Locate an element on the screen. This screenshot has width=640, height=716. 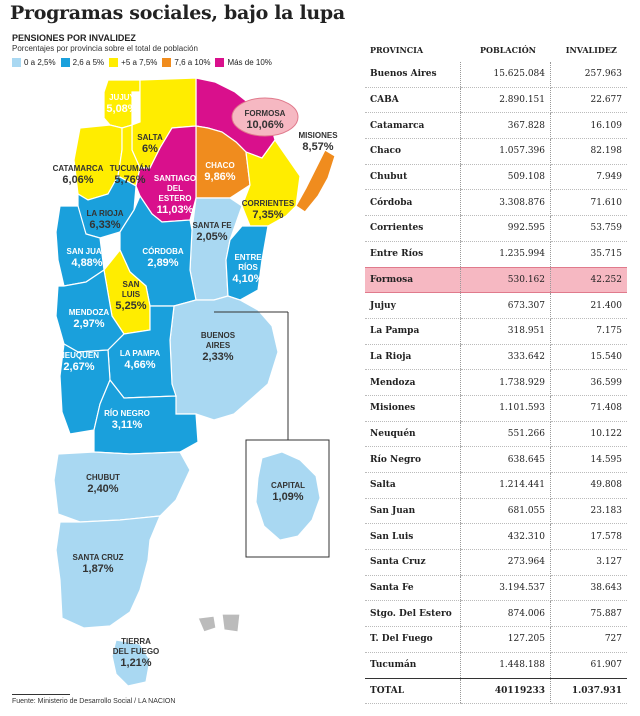
cell-invalidez: 71.408 is located at coordinates (588, 408).